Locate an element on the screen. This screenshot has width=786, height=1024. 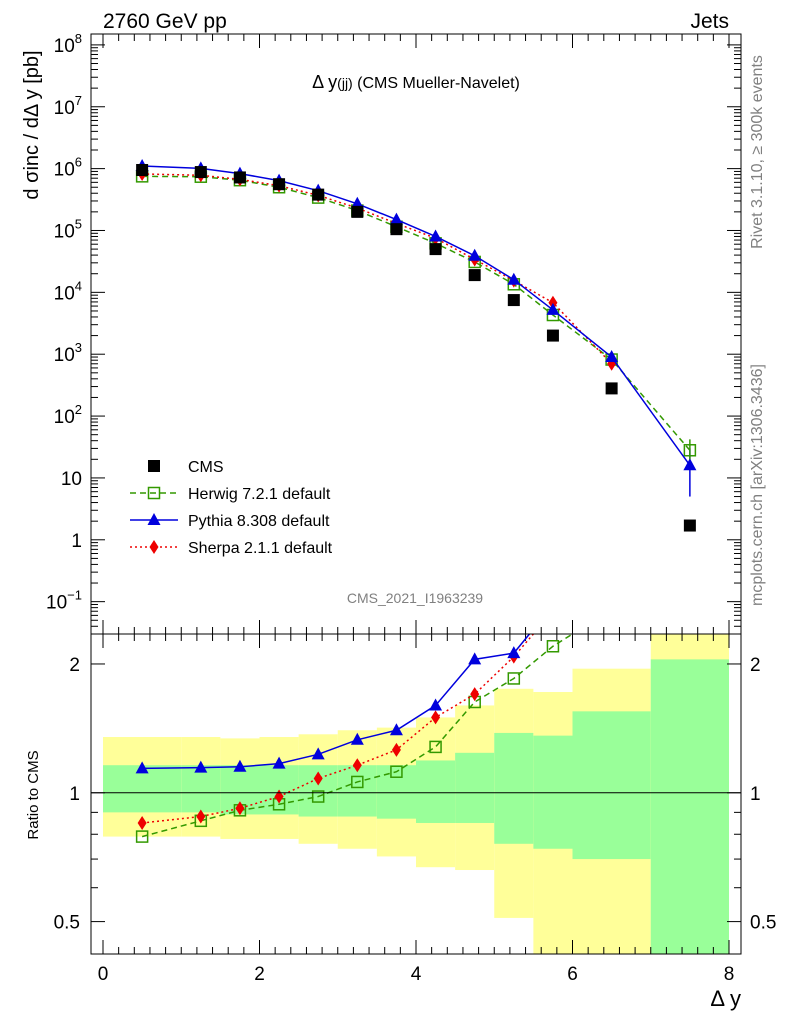
main-y-tick-label-7: 10⁶ is located at coordinates (68, 168).